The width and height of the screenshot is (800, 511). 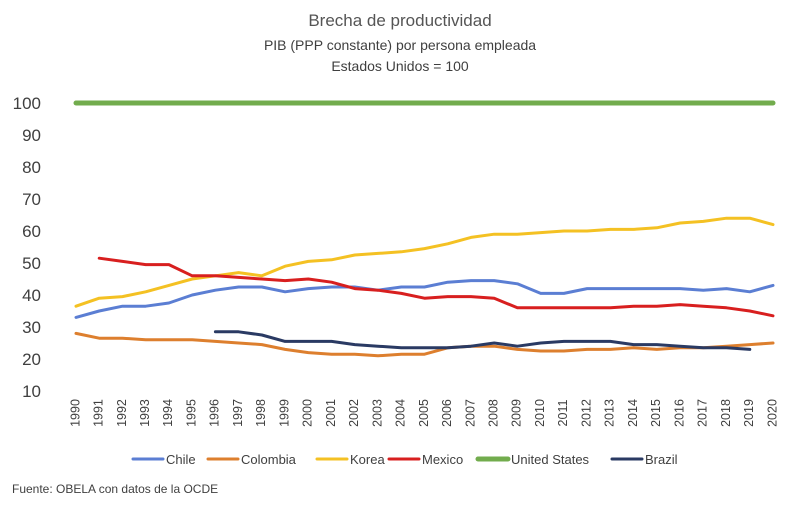 What do you see at coordinates (540, 413) in the screenshot?
I see `x-tick-label: 2010` at bounding box center [540, 413].